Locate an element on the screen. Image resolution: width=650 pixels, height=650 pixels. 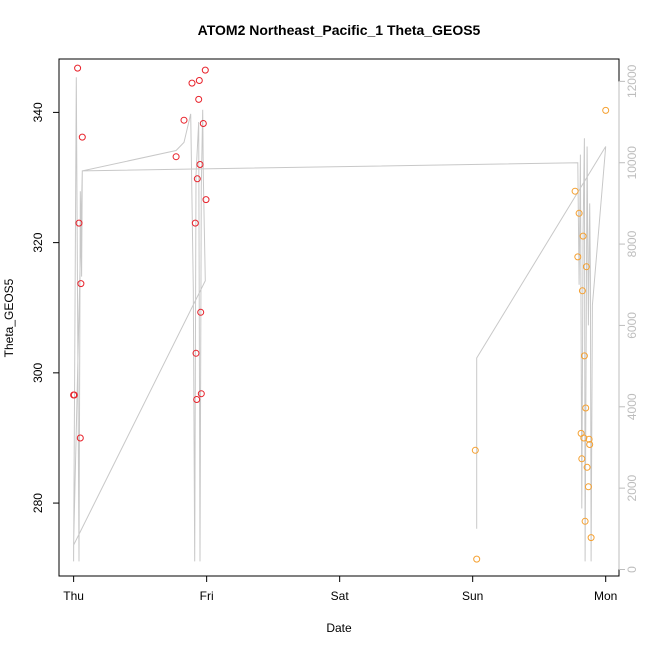
x-tick-label: Sat is located at coordinates (340, 596).